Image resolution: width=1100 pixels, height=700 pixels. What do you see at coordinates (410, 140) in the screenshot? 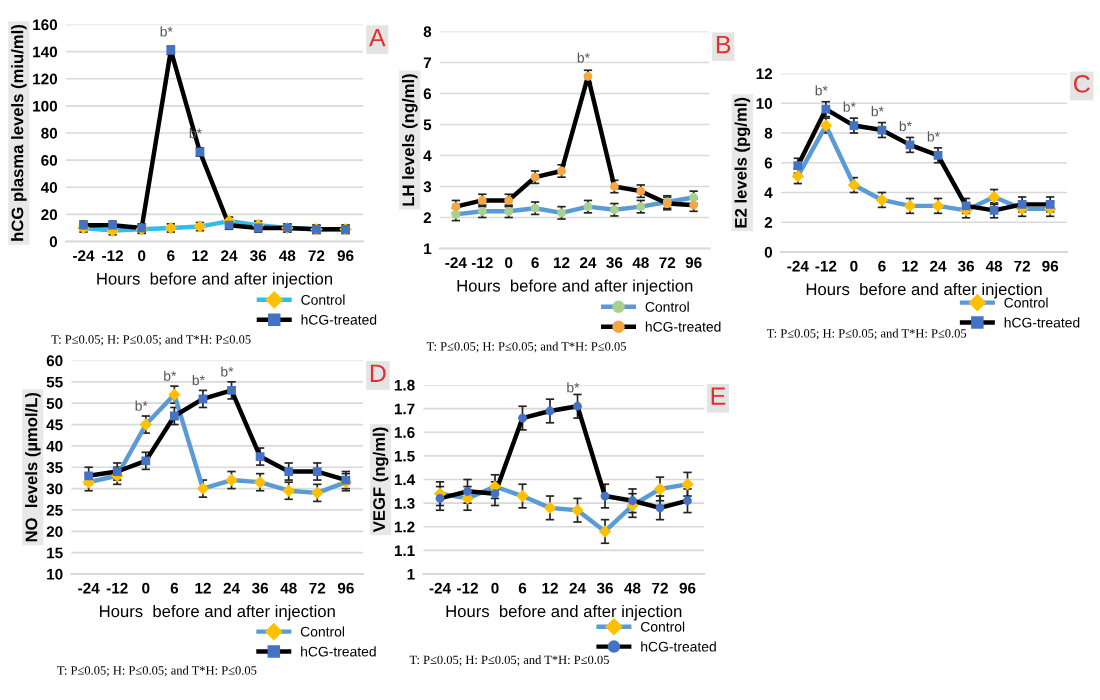
I see `y-axis-title: LH levels (ng/ml)` at bounding box center [410, 140].